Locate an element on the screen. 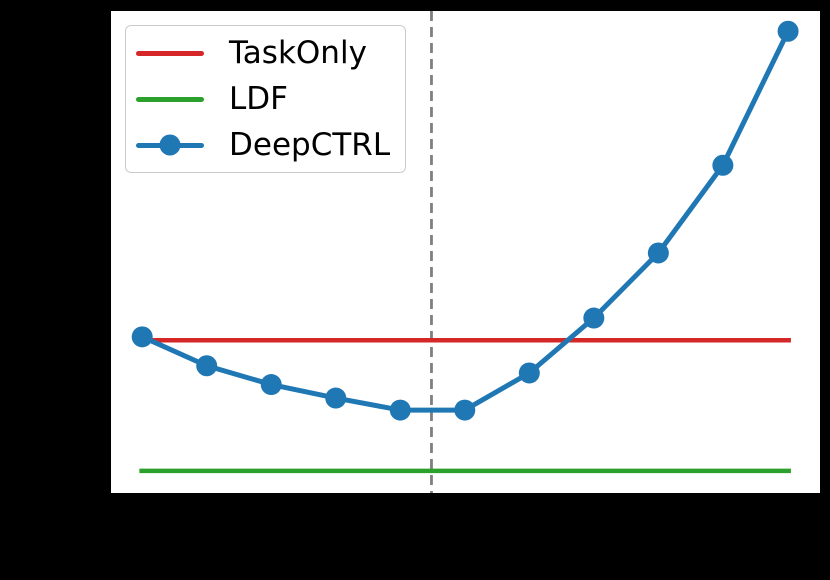  legend-item-ldf: LDF is located at coordinates (265, 99).